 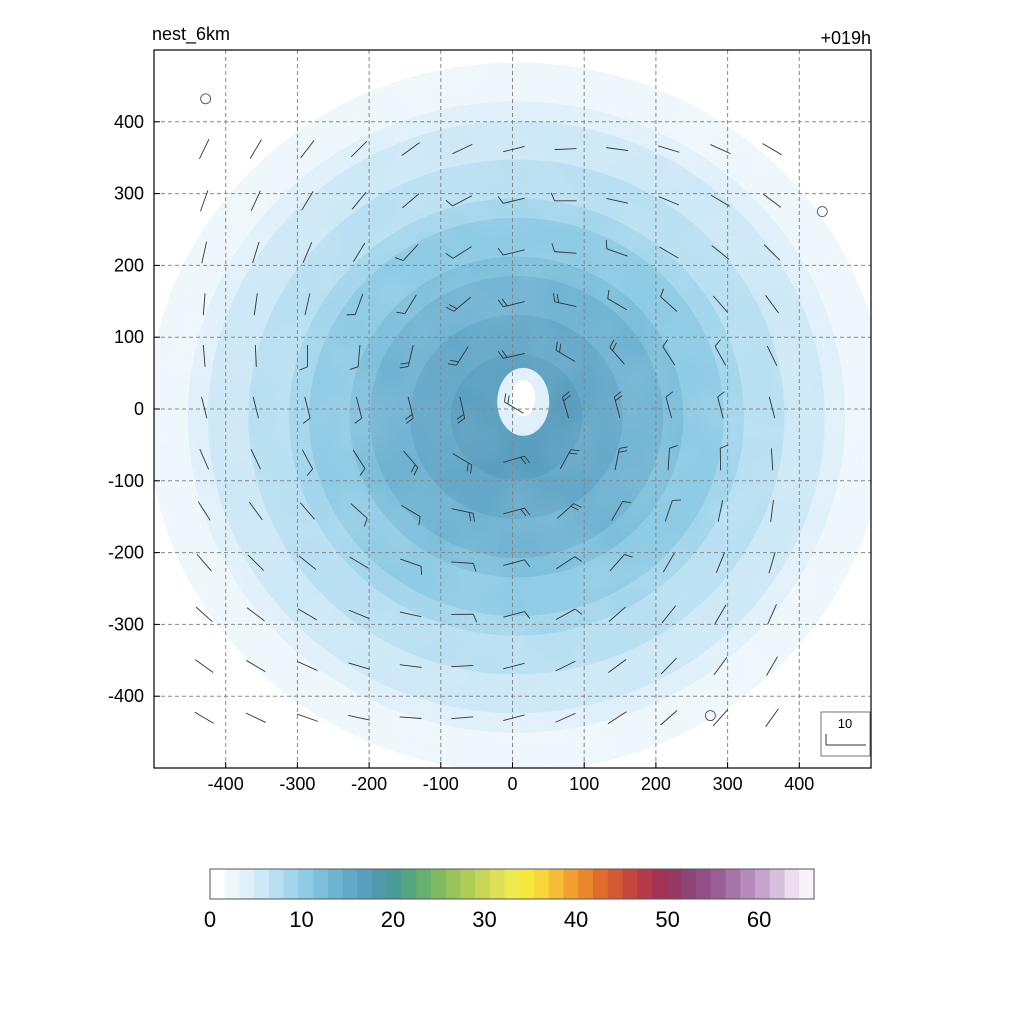 What do you see at coordinates (759, 919) in the screenshot?
I see `colorbar-tick-label: 60` at bounding box center [759, 919].